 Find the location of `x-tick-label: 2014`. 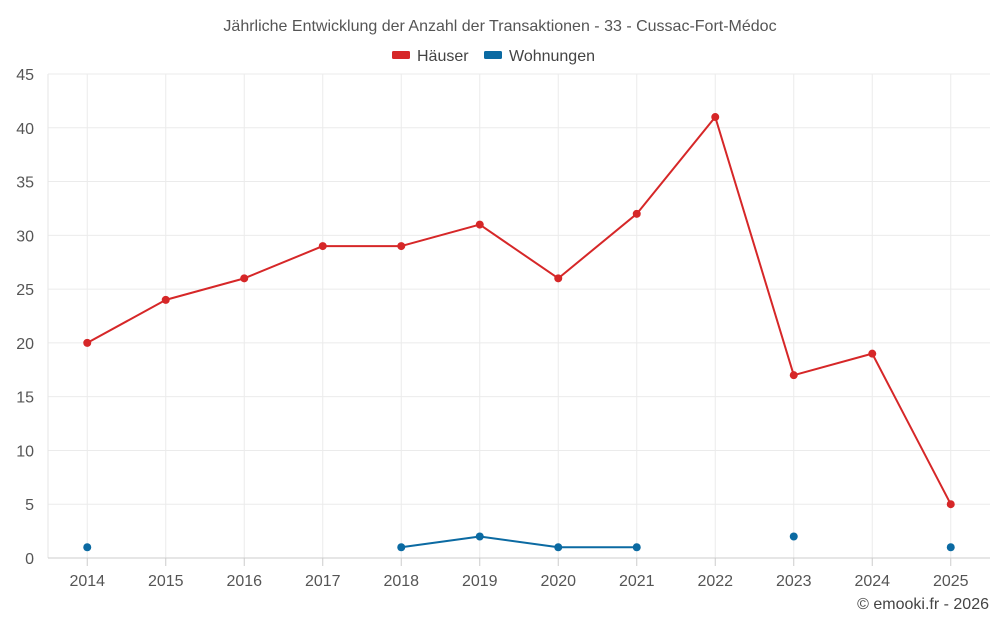

x-tick-label: 2014 is located at coordinates (87, 581).